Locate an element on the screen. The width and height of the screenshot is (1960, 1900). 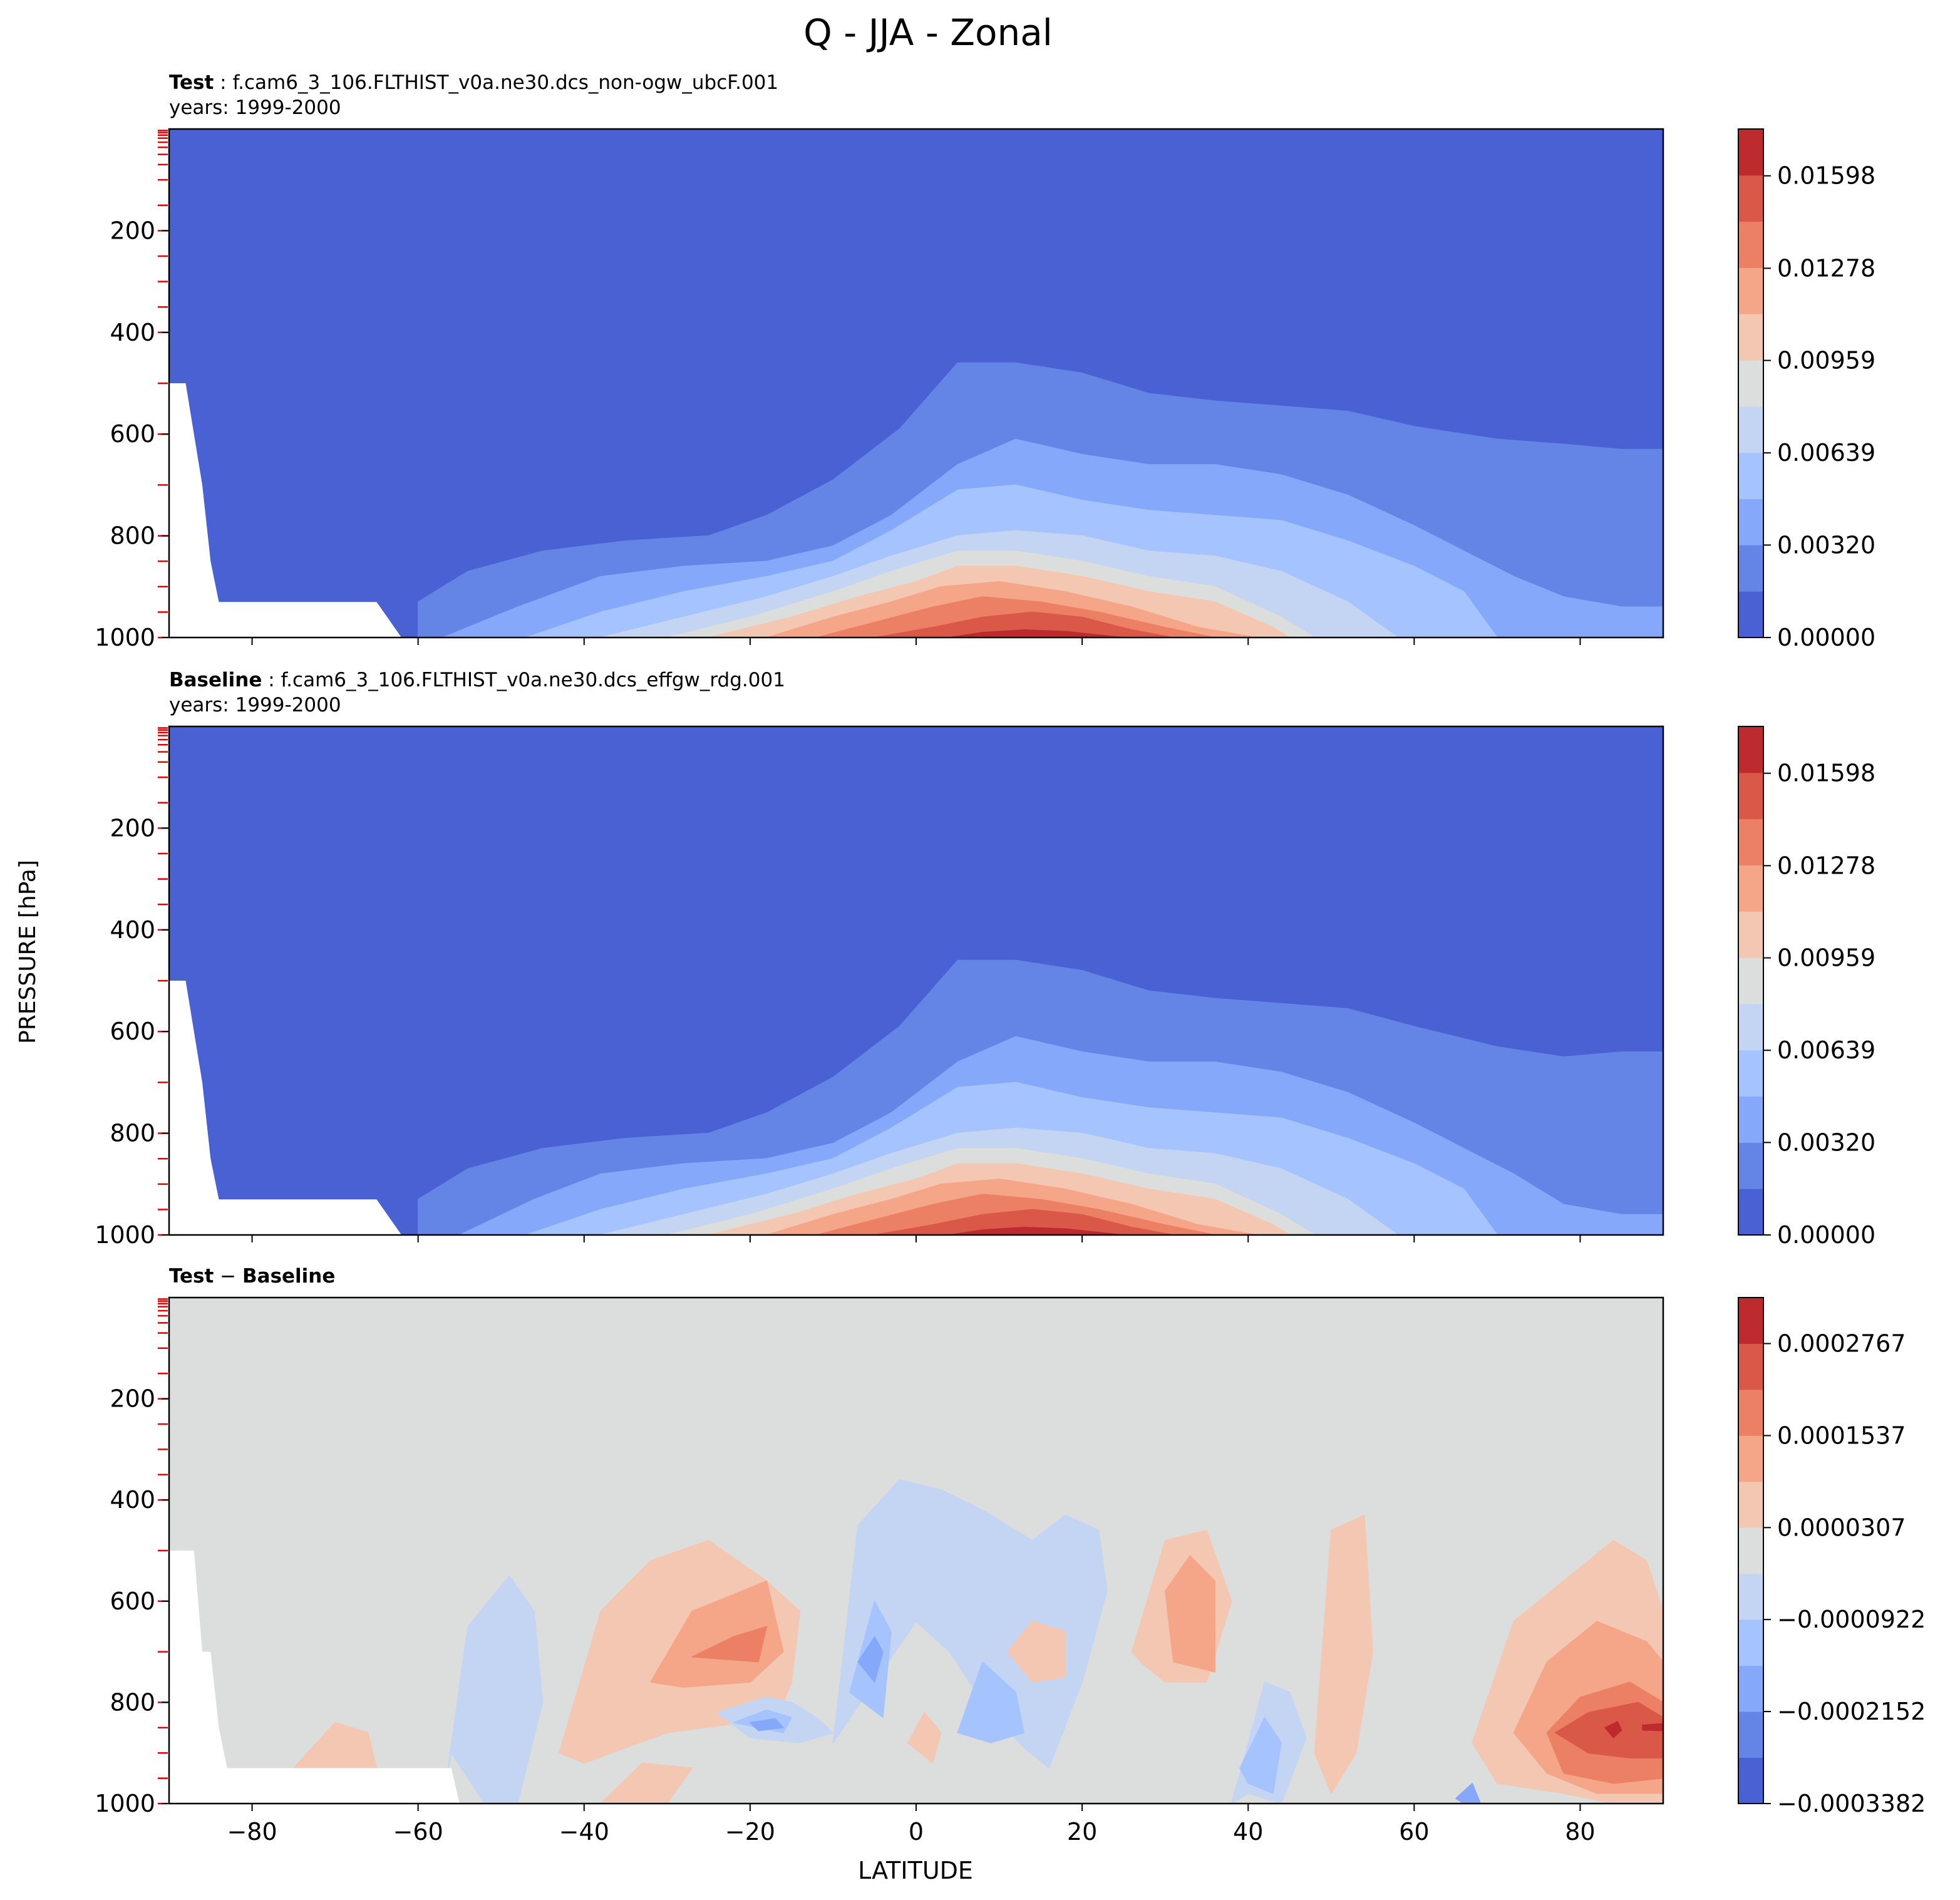
colorbar-tick-label-4: 0.01278 is located at coordinates (1826, 268).